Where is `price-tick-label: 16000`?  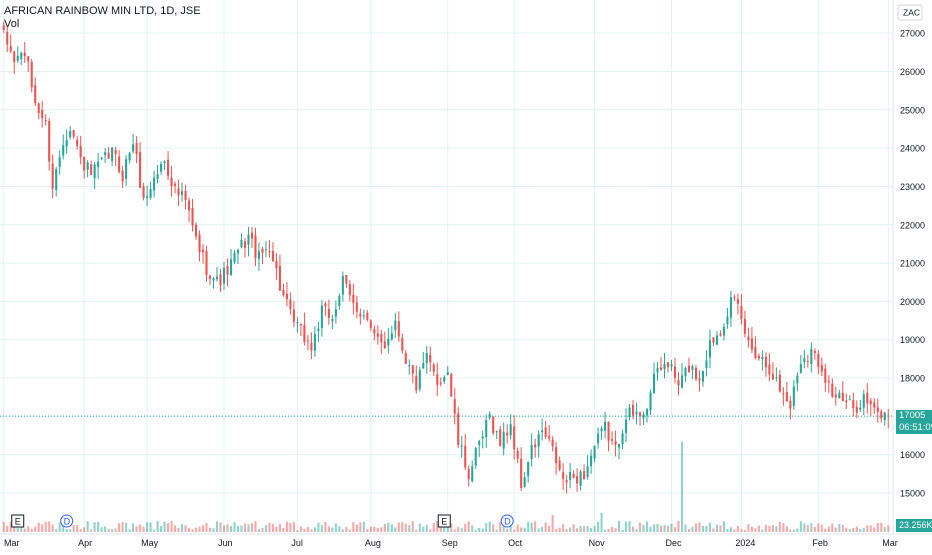 price-tick-label: 16000 is located at coordinates (912, 455).